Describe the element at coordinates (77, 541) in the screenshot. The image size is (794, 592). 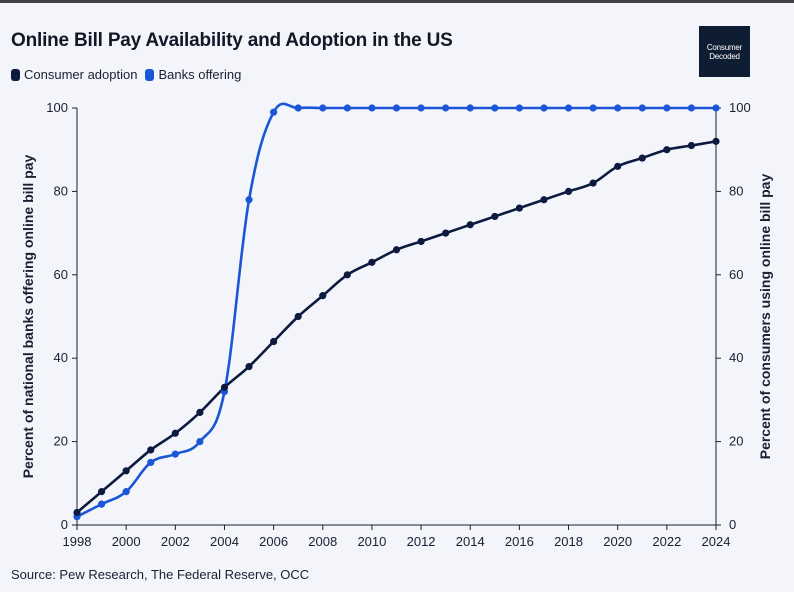
I see `x-tick-label: 1998` at that location.